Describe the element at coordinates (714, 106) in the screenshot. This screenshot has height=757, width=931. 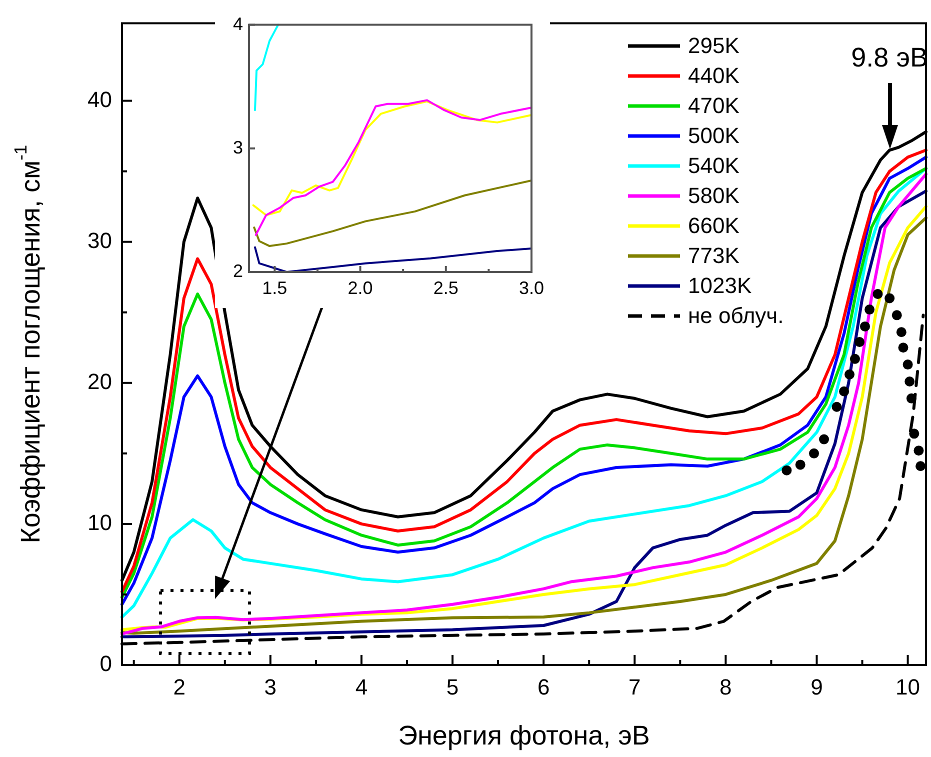
I see `legend-label: 470K` at that location.